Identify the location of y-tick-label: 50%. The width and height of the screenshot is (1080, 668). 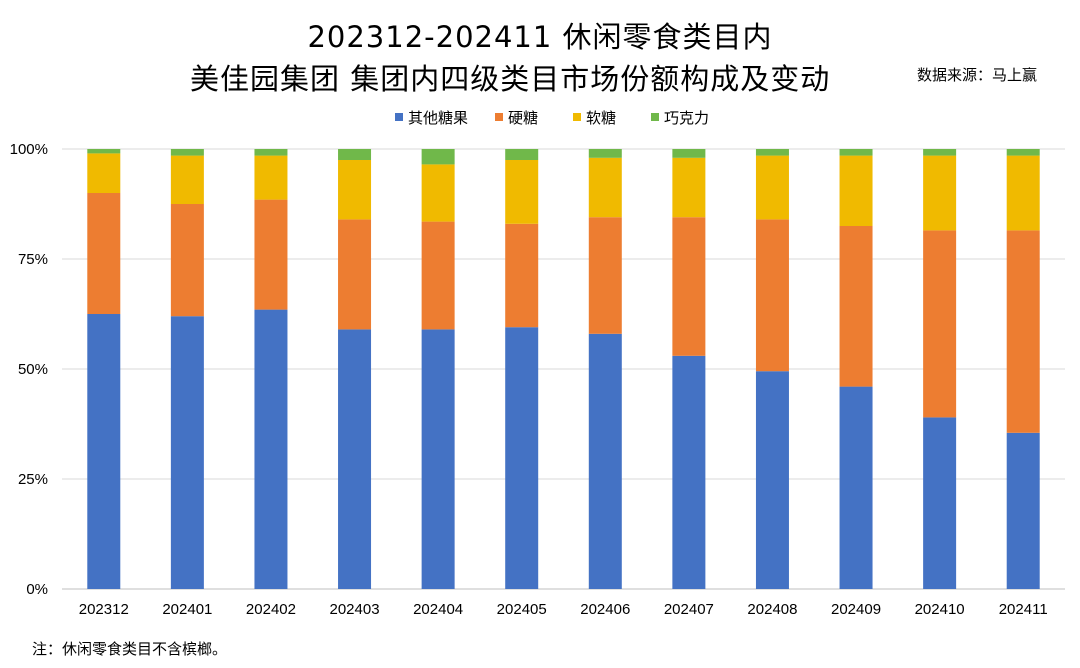
(33, 369).